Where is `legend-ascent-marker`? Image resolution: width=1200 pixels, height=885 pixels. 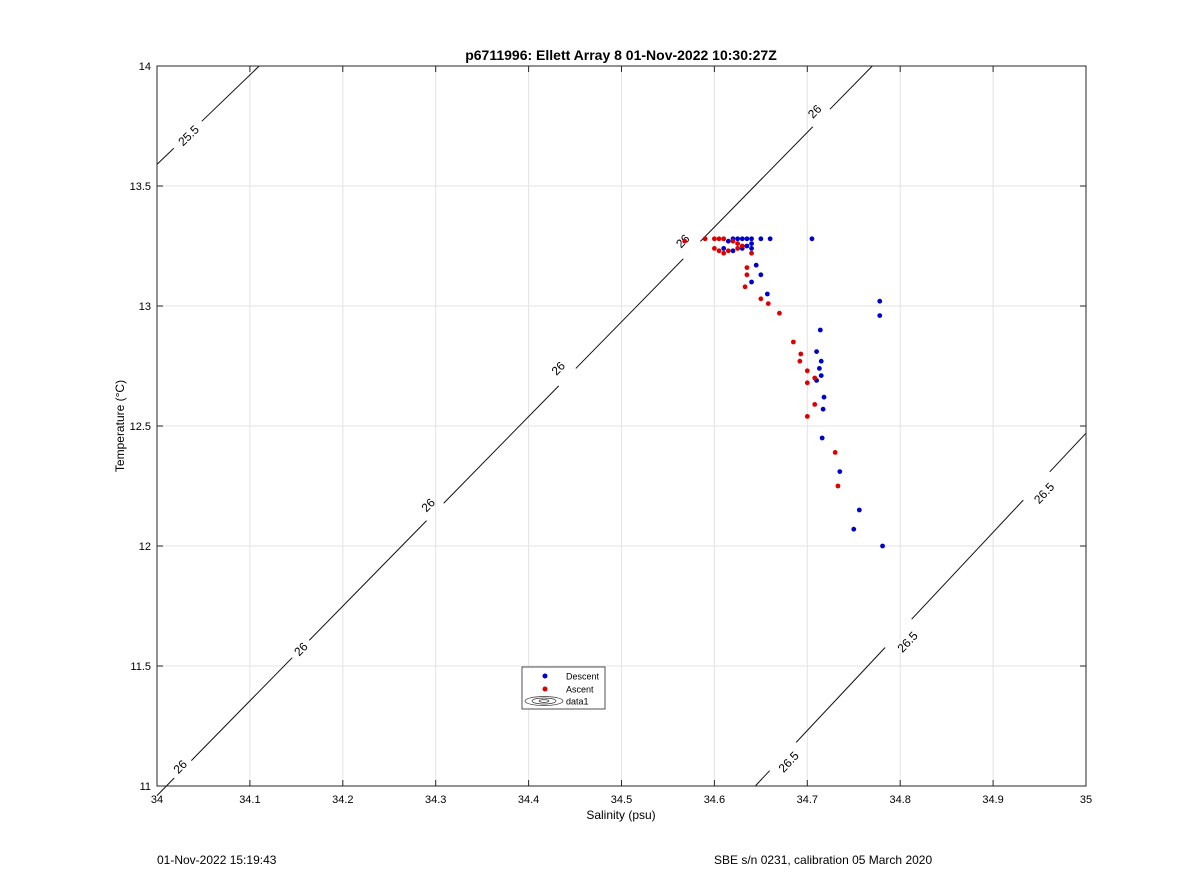
legend-ascent-marker is located at coordinates (545, 689).